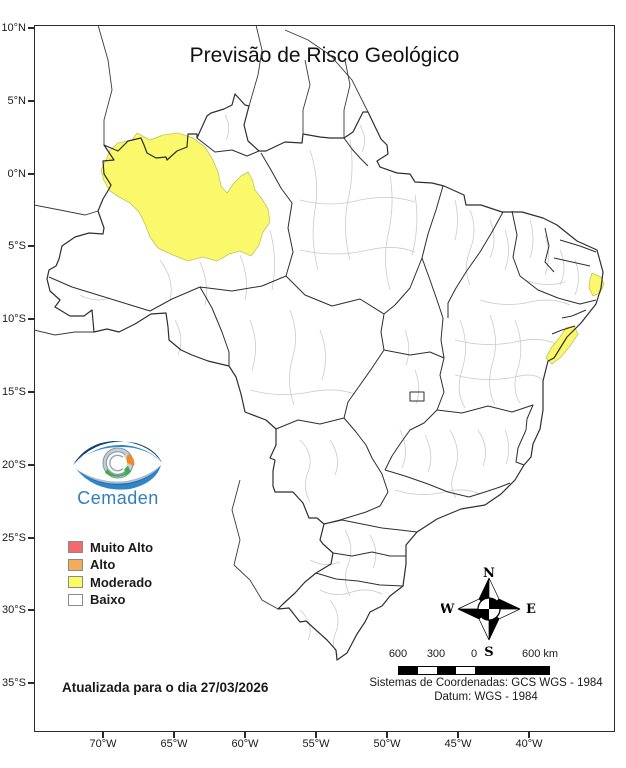 The width and height of the screenshot is (626, 768). What do you see at coordinates (110, 547) in the screenshot?
I see `legend-item-muito-alto: Muito Alto` at bounding box center [110, 547].